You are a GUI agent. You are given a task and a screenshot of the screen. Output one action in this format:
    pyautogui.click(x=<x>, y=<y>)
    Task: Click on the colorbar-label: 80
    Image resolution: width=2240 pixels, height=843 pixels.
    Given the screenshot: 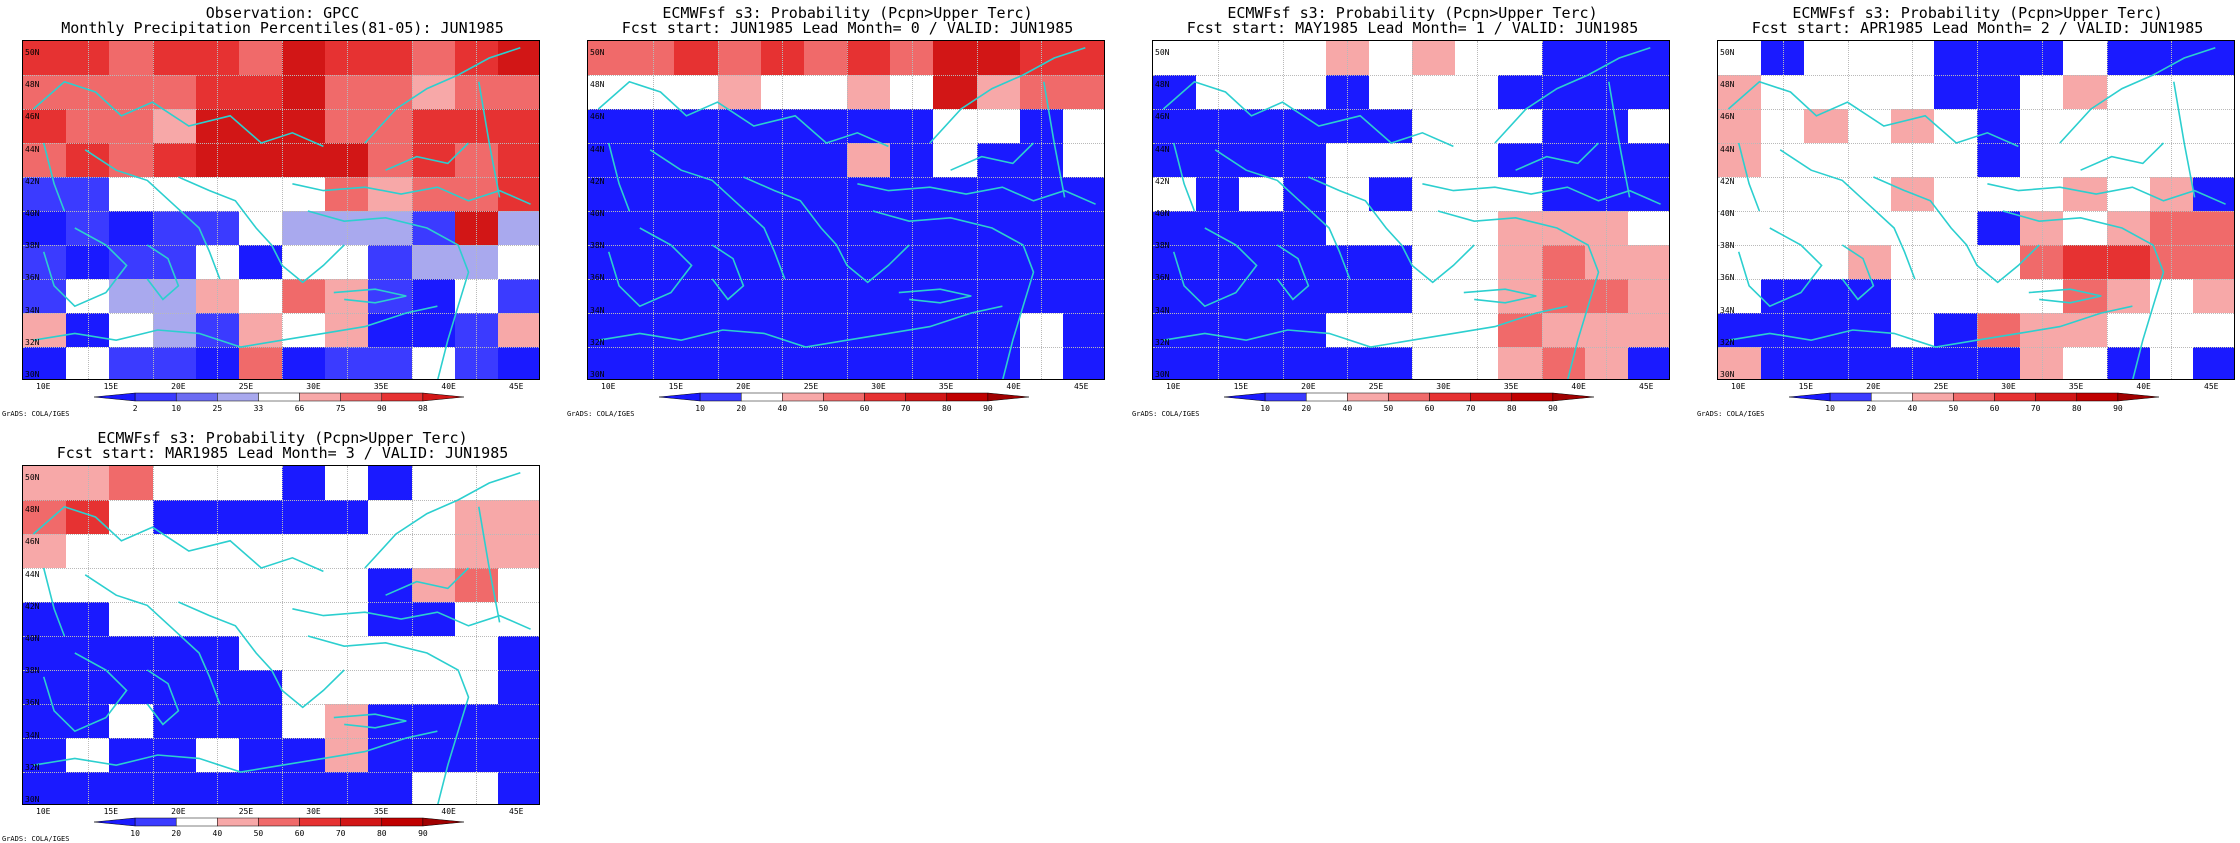 What is the action you would take?
    pyautogui.click(x=1512, y=408)
    